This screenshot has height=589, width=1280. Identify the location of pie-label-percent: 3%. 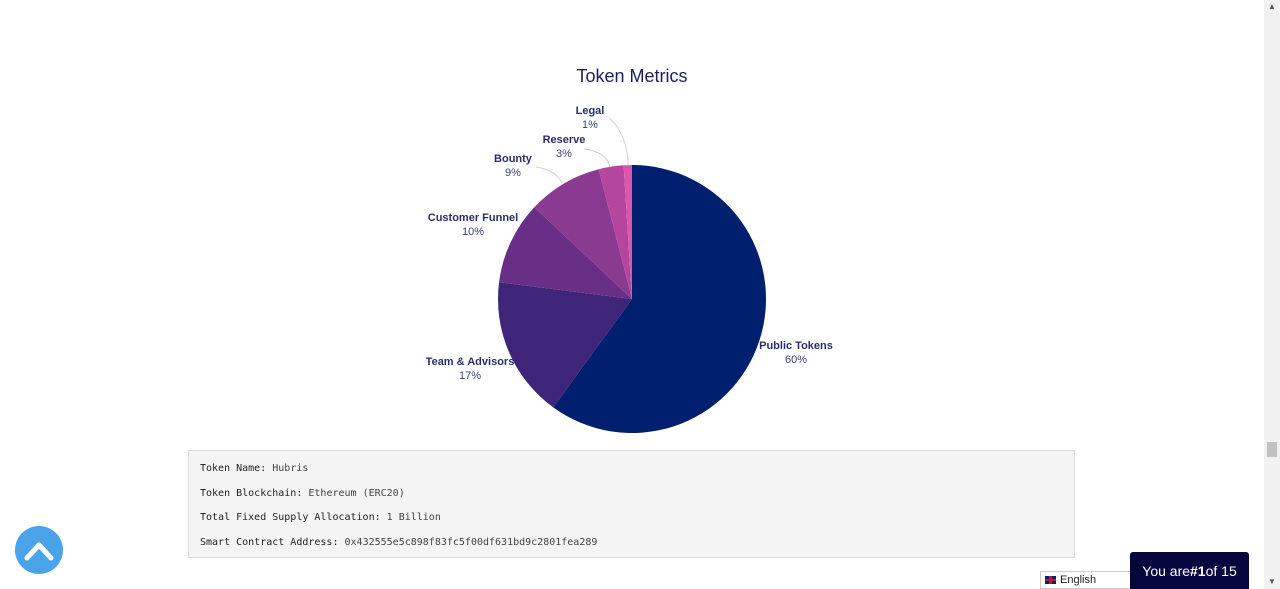
(564, 154).